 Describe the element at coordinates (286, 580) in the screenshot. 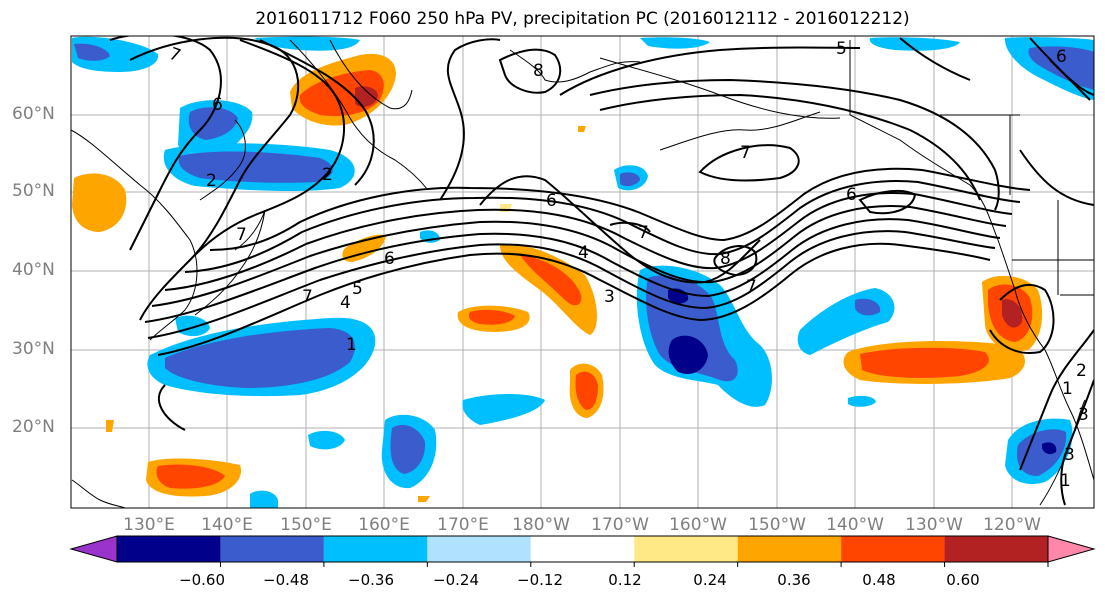

I see `colorbar-tick-label: −0.48` at that location.